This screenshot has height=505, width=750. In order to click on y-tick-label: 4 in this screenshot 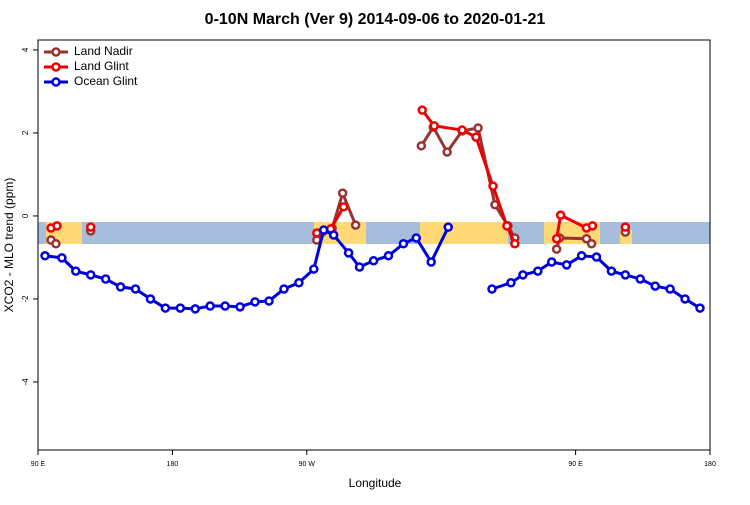, I will do `click(25, 49)`.